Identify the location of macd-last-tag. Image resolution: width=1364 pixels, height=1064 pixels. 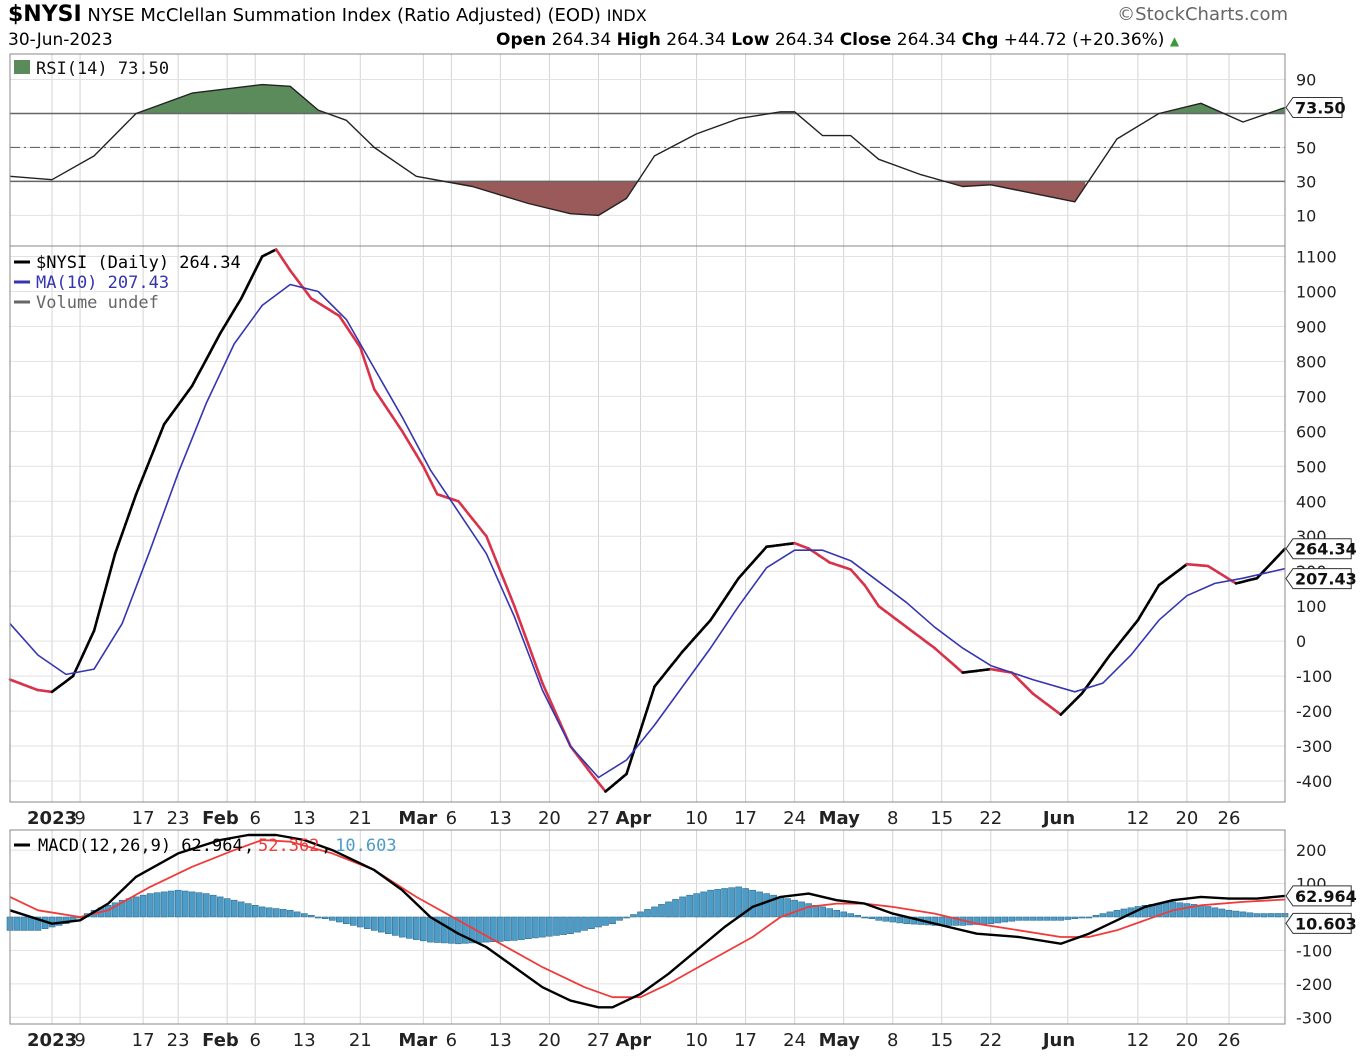
(1318, 896).